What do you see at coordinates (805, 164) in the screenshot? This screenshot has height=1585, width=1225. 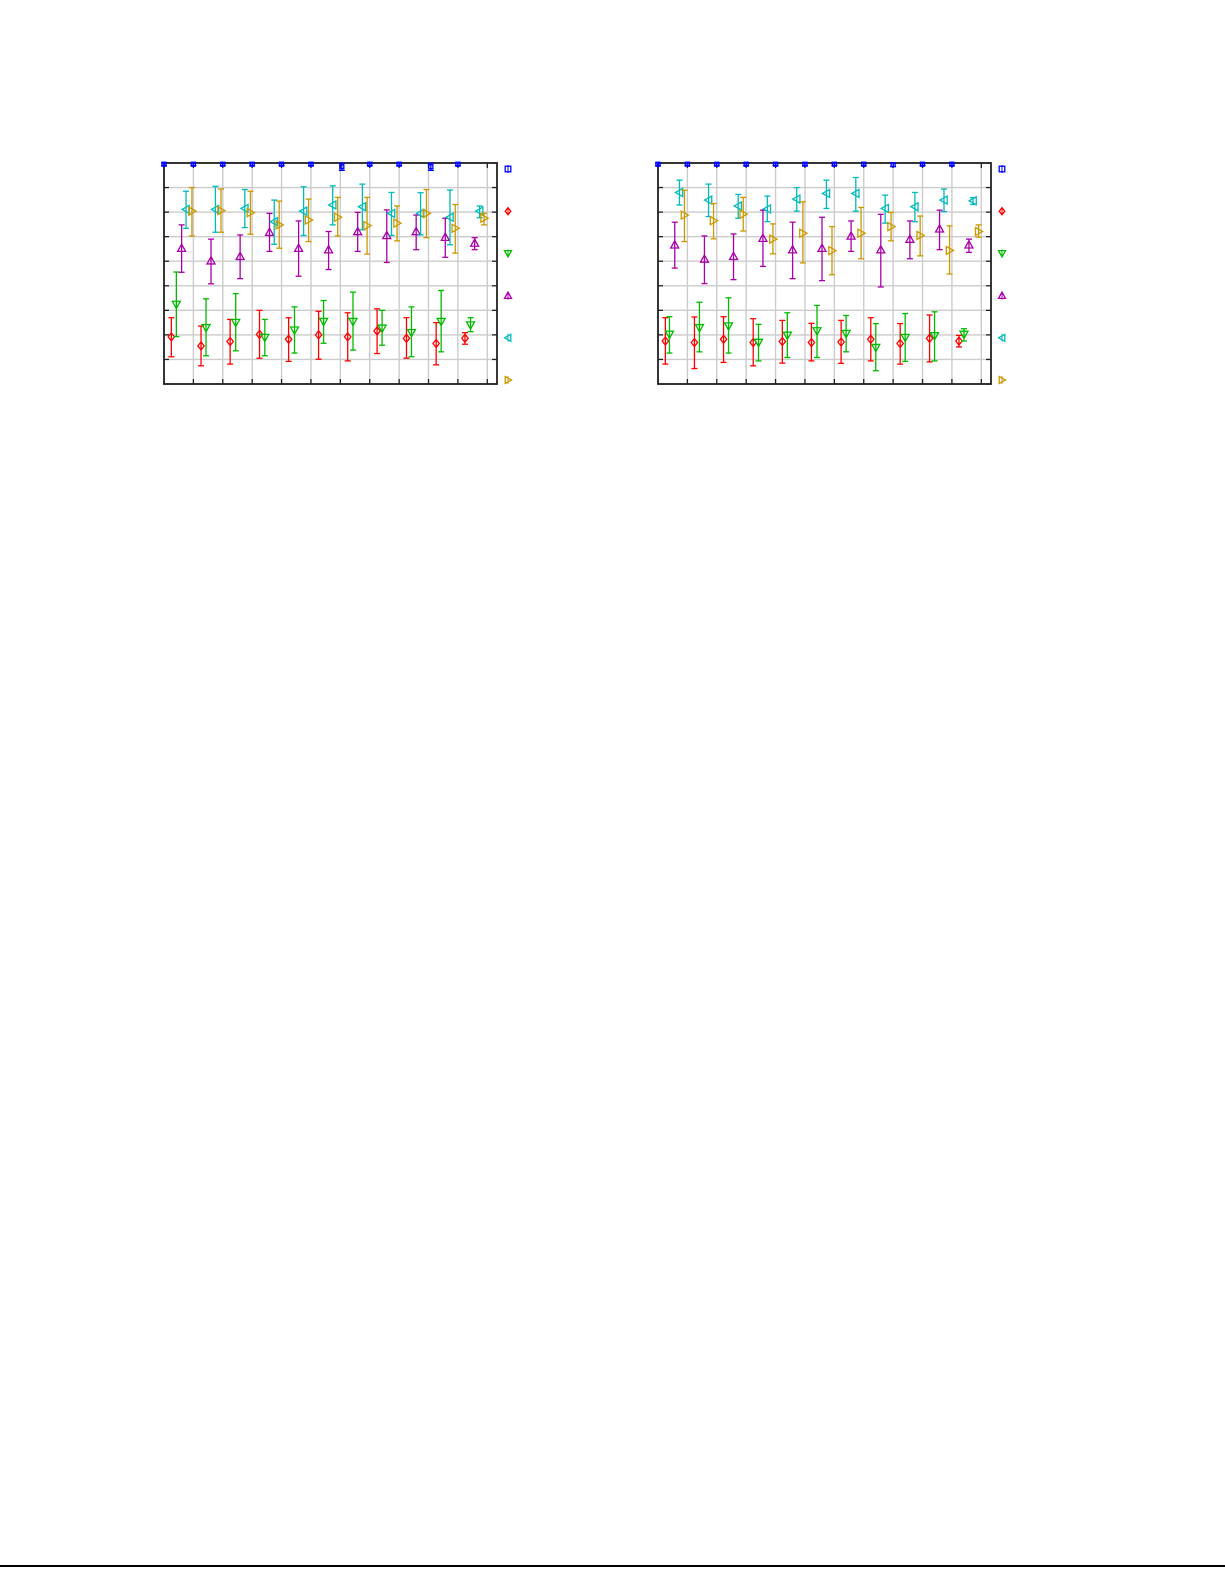 I see `series-square` at bounding box center [805, 164].